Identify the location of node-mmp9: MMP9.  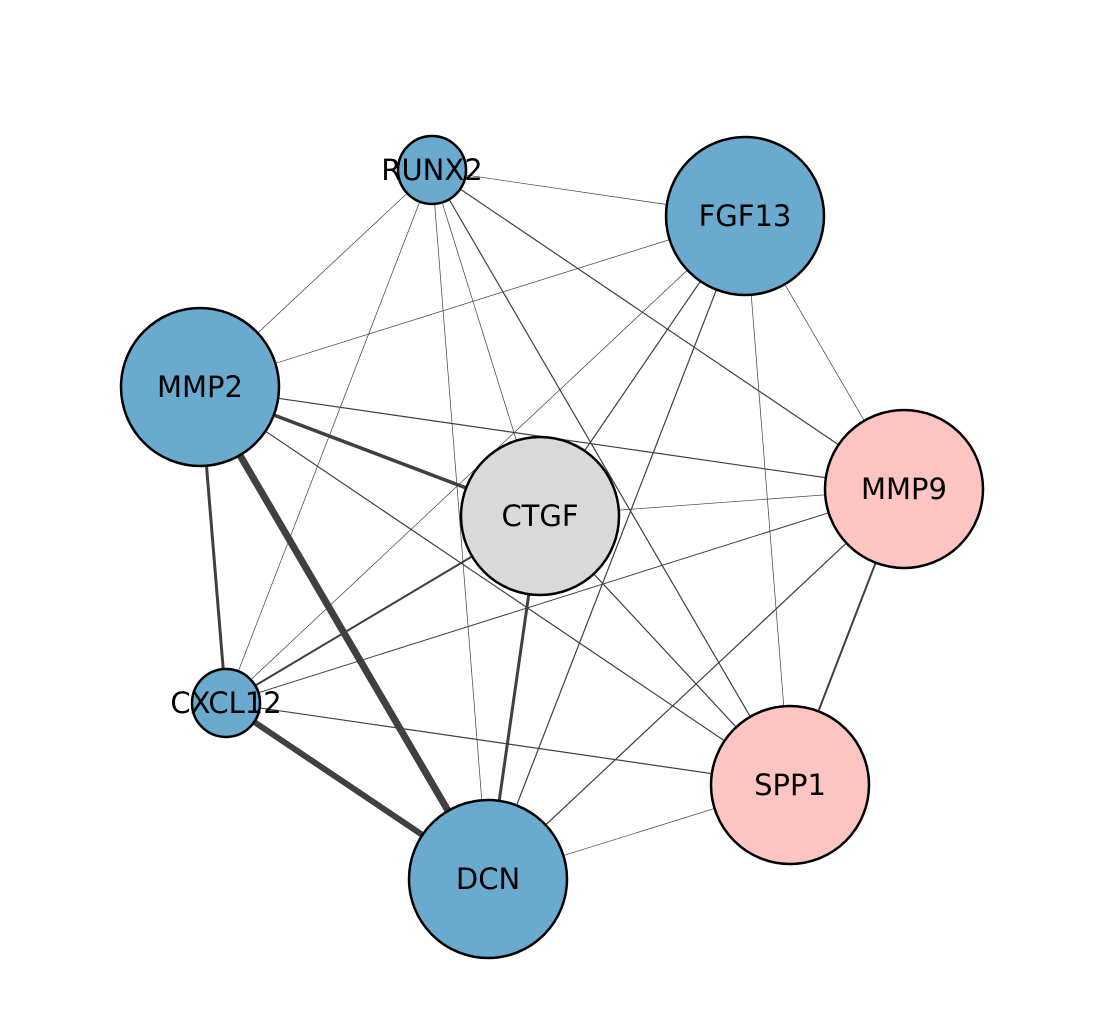
(904, 489).